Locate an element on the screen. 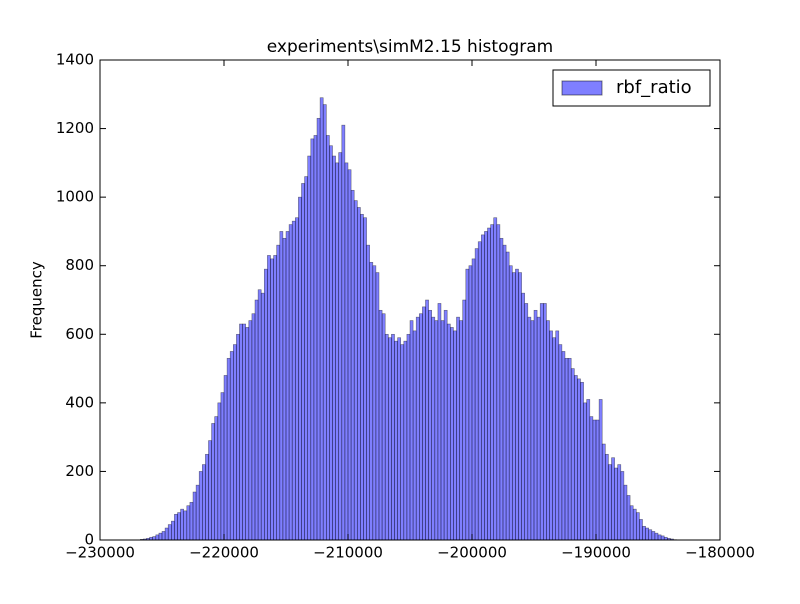 The width and height of the screenshot is (800, 604). x-tick-label: −200000 is located at coordinates (472, 553).